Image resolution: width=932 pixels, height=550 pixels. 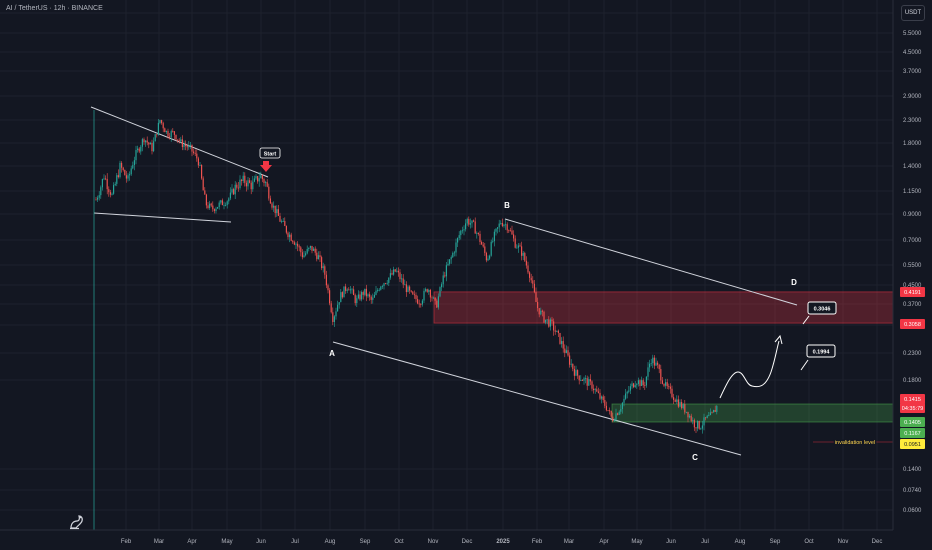 I want to click on time-tick-label: Oct, so click(x=399, y=542).